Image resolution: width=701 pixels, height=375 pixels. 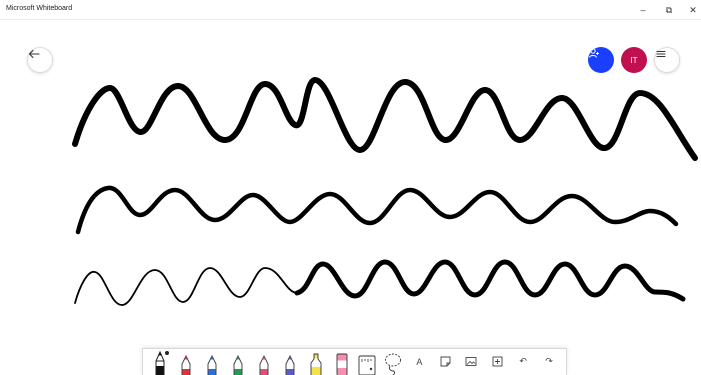 I want to click on wave-stroke-thin-to-thick-a, so click(x=186, y=286).